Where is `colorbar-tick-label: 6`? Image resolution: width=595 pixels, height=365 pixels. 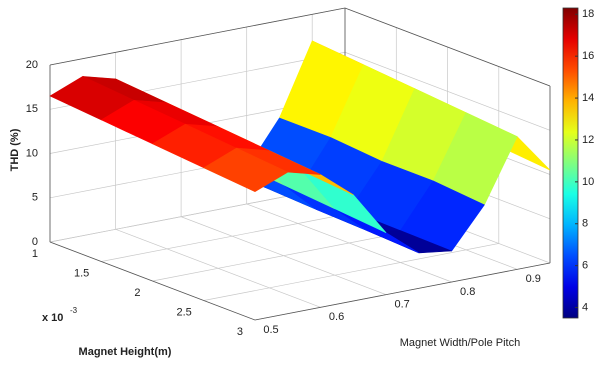 colorbar-tick-label: 6 is located at coordinates (585, 266).